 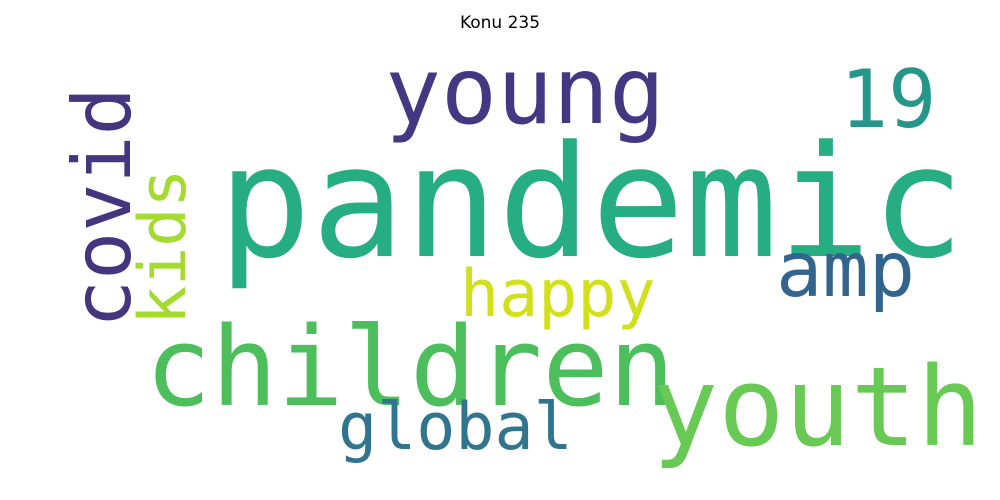 I want to click on word-young: young, so click(x=525, y=91).